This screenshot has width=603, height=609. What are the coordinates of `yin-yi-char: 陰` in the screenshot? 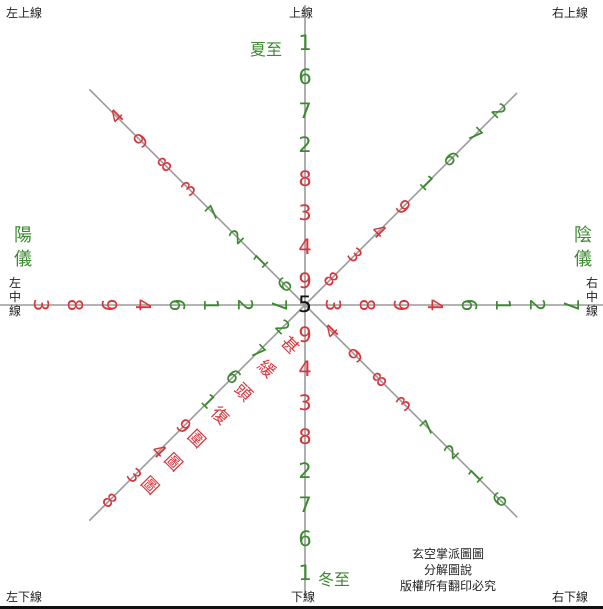 It's located at (583, 235).